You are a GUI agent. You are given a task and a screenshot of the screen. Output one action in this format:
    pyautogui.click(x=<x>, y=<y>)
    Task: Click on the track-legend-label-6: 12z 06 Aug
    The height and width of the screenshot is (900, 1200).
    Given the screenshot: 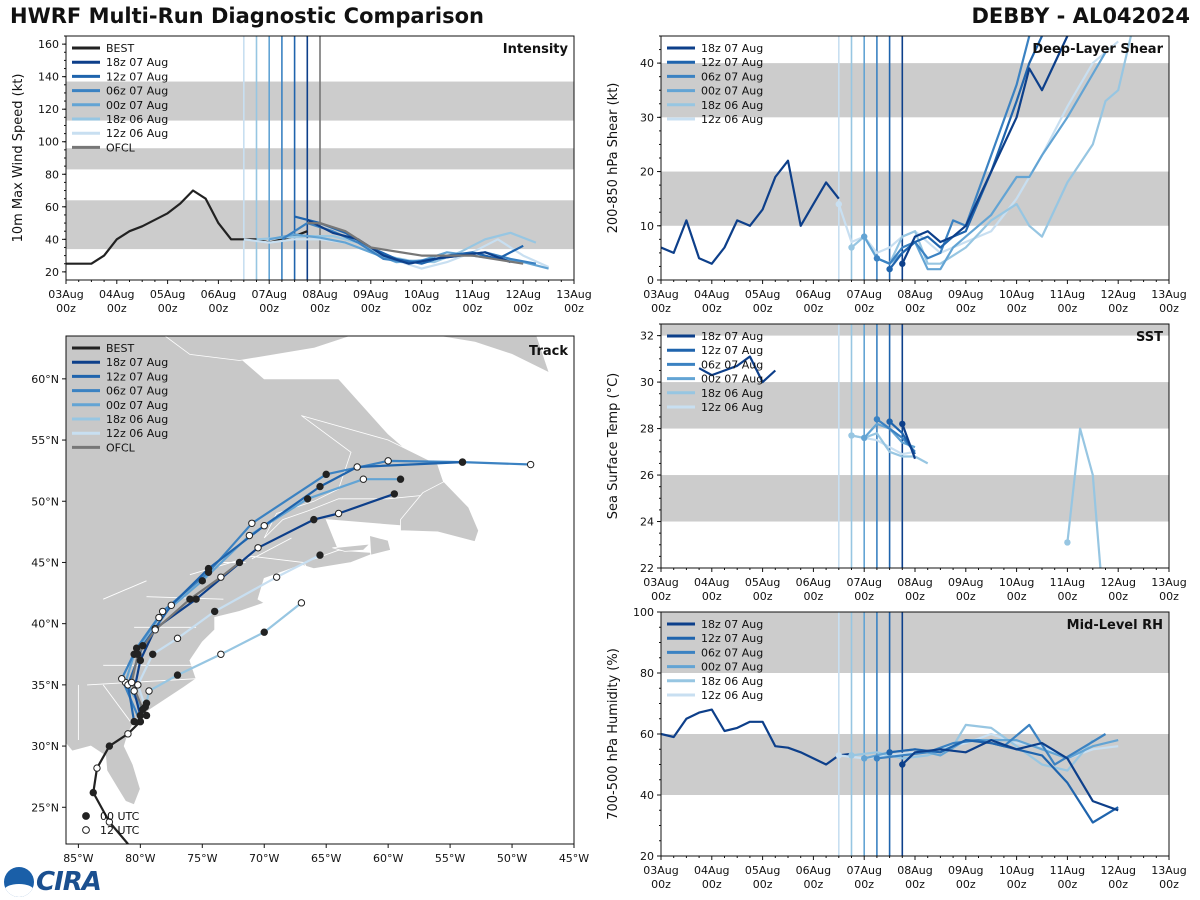 What is the action you would take?
    pyautogui.click(x=137, y=433)
    